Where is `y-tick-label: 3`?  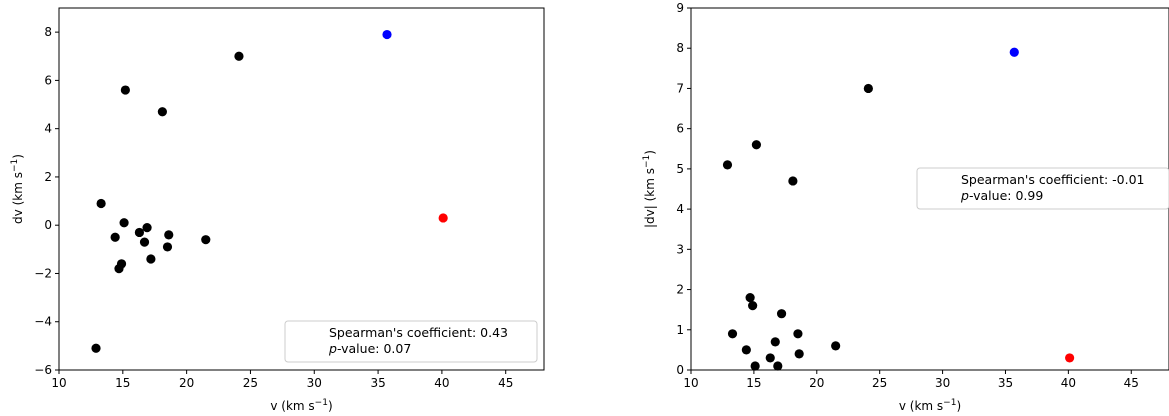
y-tick-label: 3 is located at coordinates (680, 249).